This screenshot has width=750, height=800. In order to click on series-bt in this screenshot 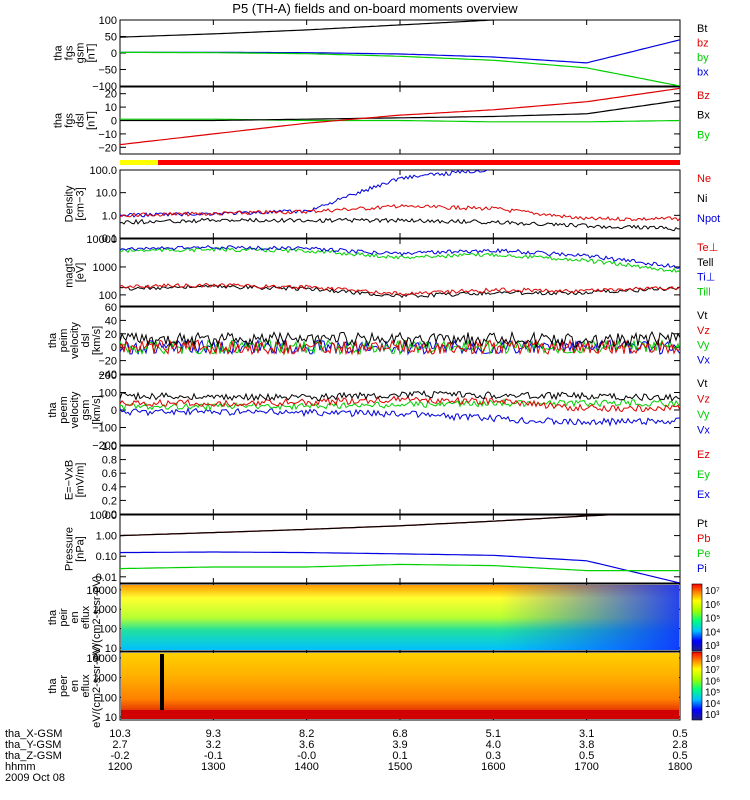, I will do `click(311, 29)`.